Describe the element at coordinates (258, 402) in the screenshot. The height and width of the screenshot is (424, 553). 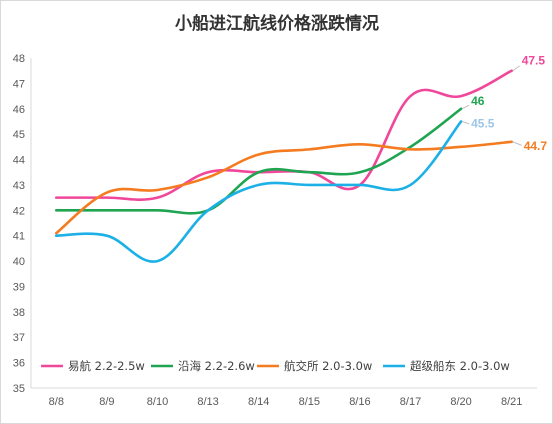
I see `x-tick-label: 8/14` at that location.